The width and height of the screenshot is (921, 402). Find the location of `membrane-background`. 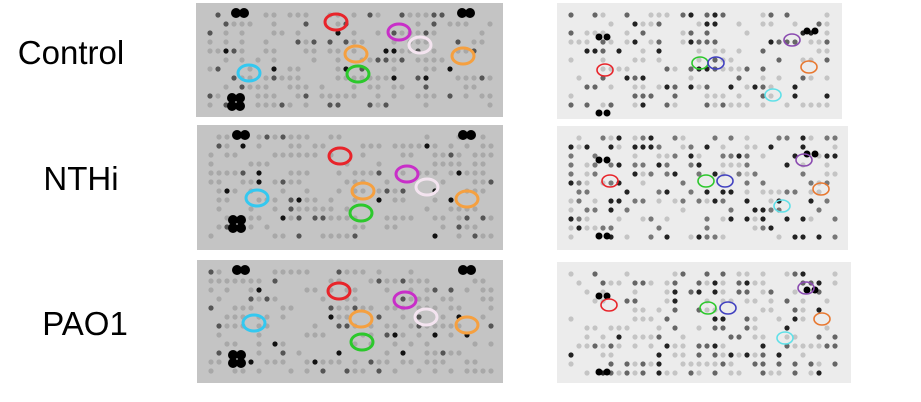

membrane-background is located at coordinates (704, 322).